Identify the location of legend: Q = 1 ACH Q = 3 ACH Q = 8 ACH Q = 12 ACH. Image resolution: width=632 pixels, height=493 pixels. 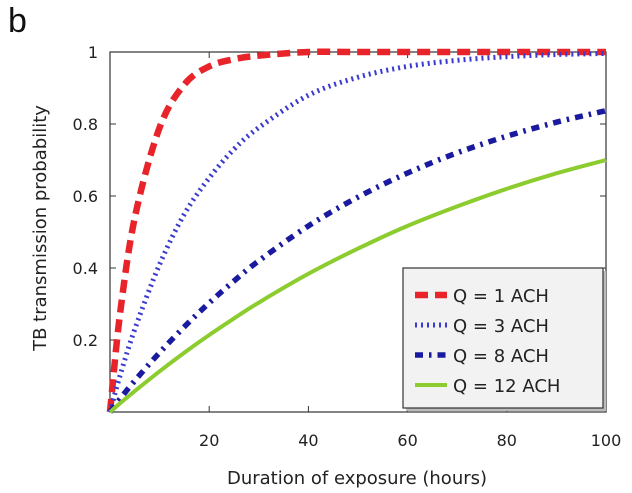
(504, 339).